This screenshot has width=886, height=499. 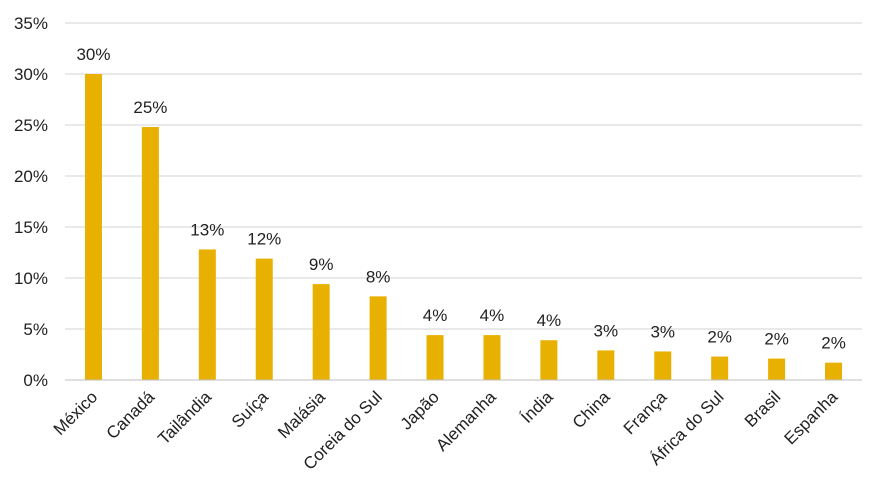 I want to click on y-tick-label: 20%, so click(x=31, y=176).